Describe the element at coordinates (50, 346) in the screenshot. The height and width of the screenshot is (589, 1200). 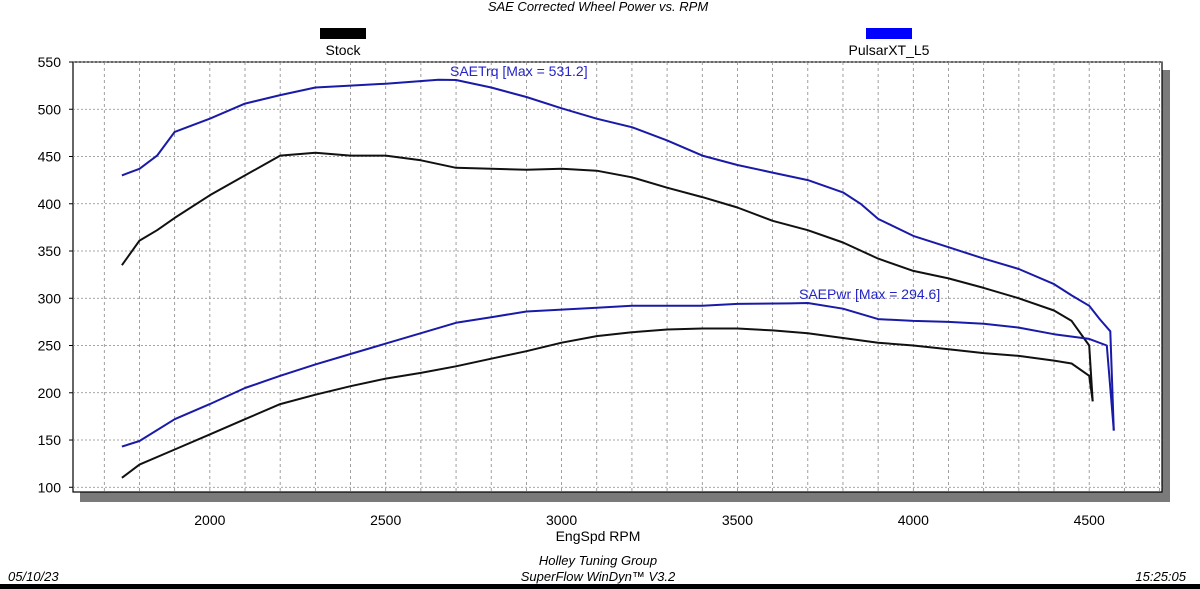
I see `y-tick-label: 250` at that location.